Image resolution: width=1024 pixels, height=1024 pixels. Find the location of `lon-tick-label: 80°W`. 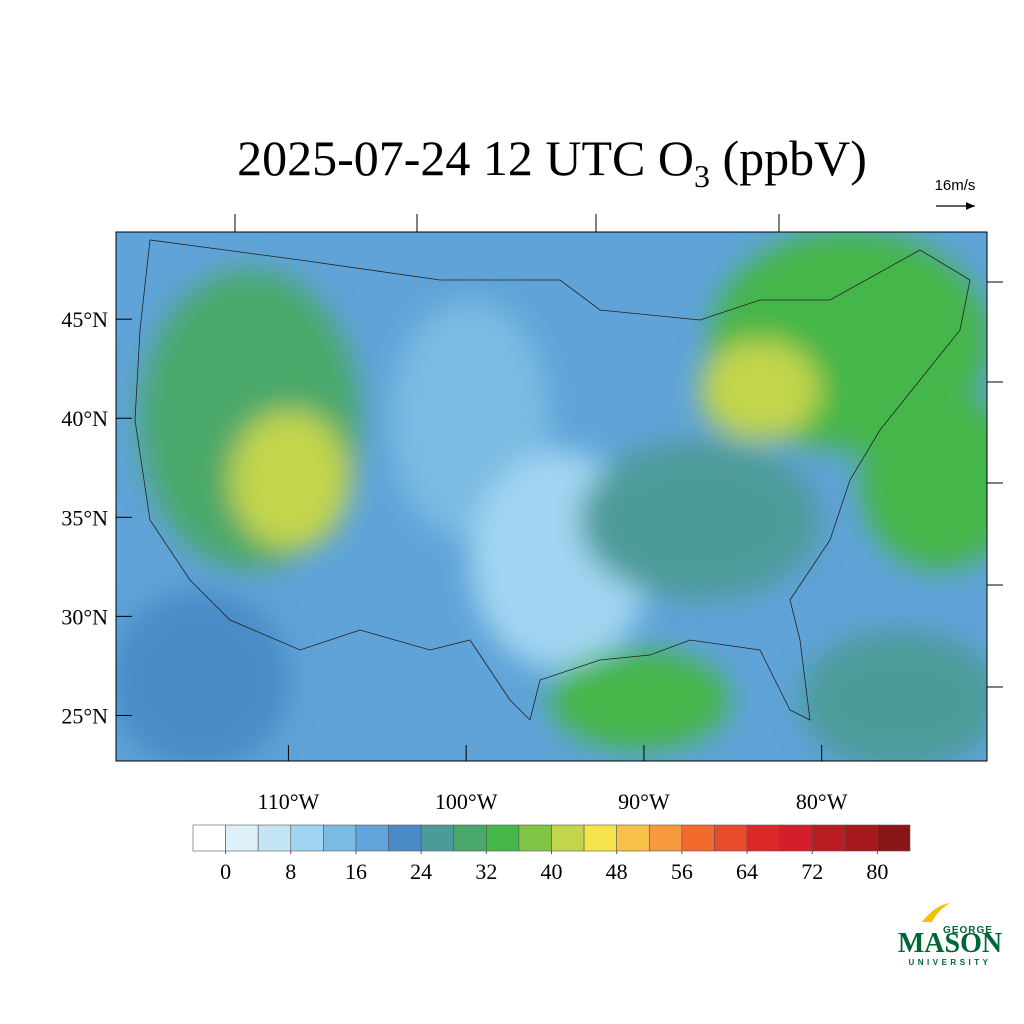

lon-tick-label: 80°W is located at coordinates (822, 801).